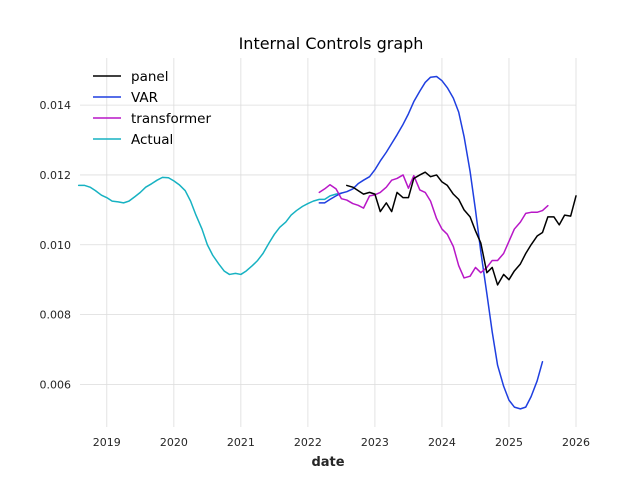 The image size is (640, 480). What do you see at coordinates (56, 315) in the screenshot?
I see `y-tick-label: 0.008` at bounding box center [56, 315].